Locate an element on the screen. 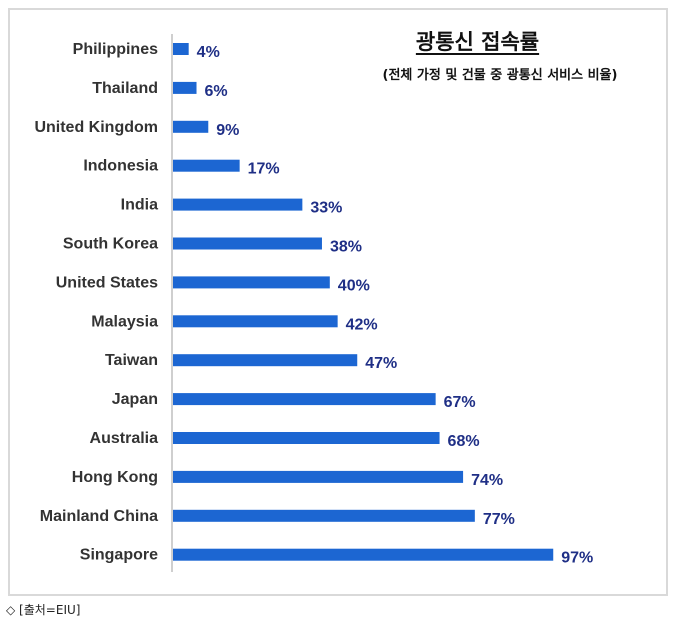 Image resolution: width=680 pixels, height=625 pixels. value-label: 38% is located at coordinates (346, 247).